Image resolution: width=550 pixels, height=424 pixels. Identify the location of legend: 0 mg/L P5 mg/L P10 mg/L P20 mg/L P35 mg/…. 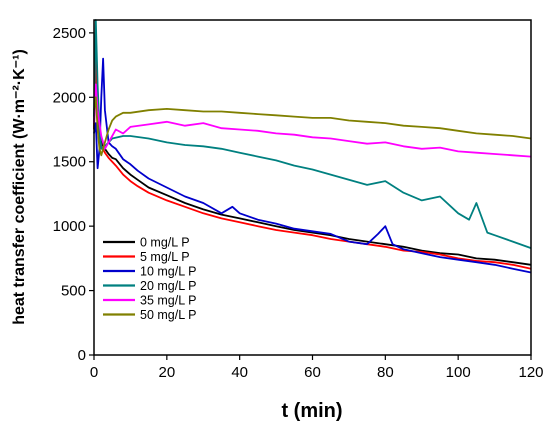
(150, 279).